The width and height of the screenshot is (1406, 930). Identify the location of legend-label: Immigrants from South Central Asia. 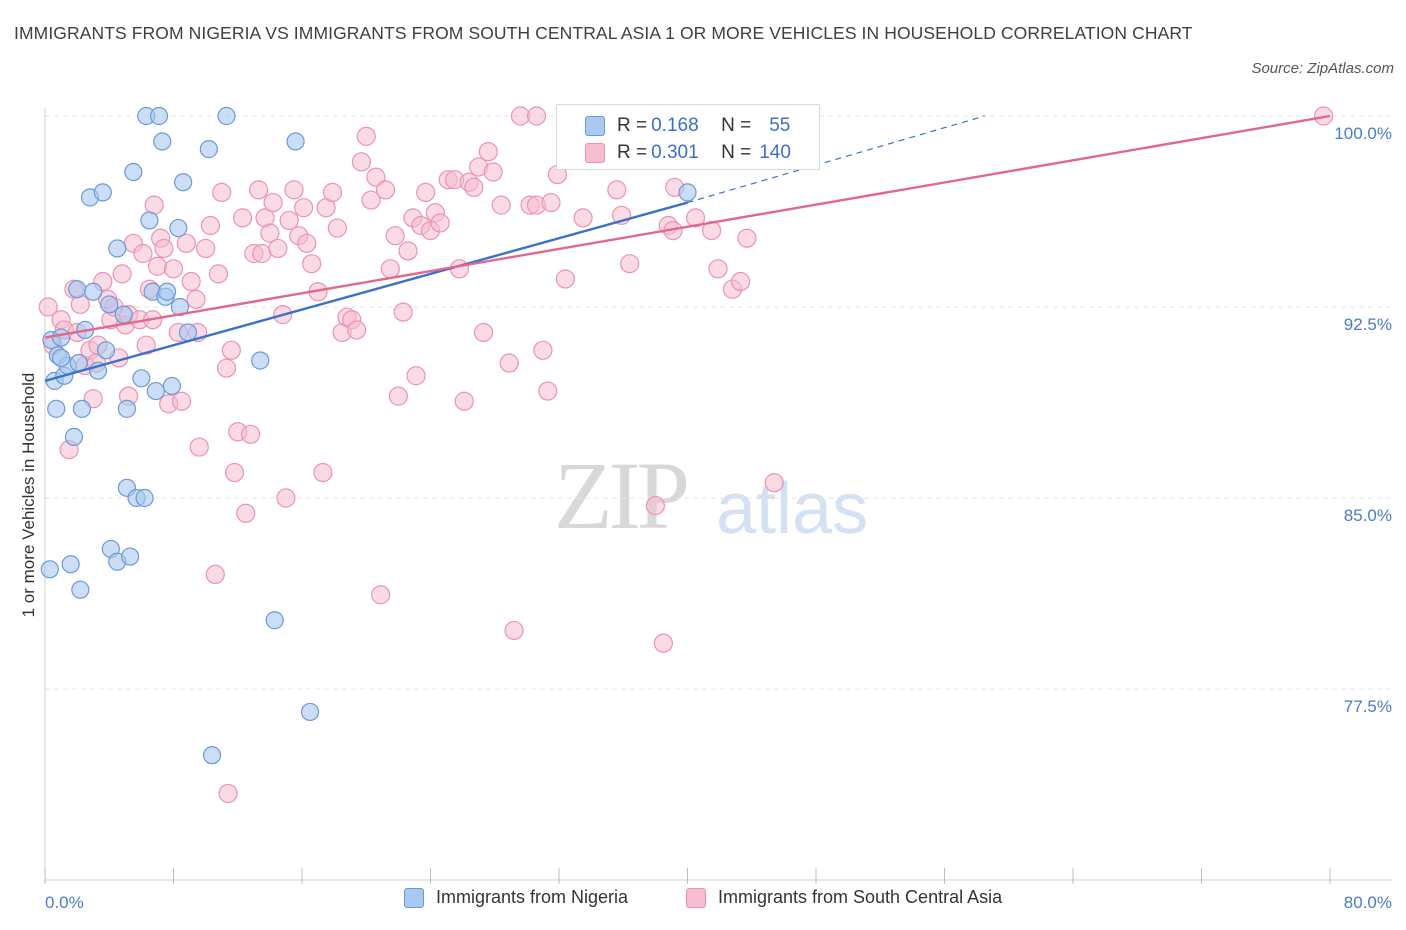
(860, 897).